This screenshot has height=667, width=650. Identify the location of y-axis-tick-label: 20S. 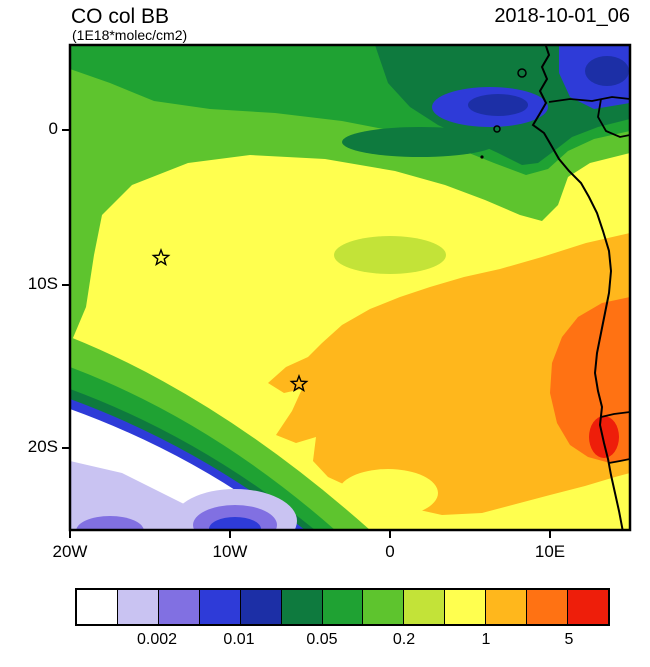
(42, 446).